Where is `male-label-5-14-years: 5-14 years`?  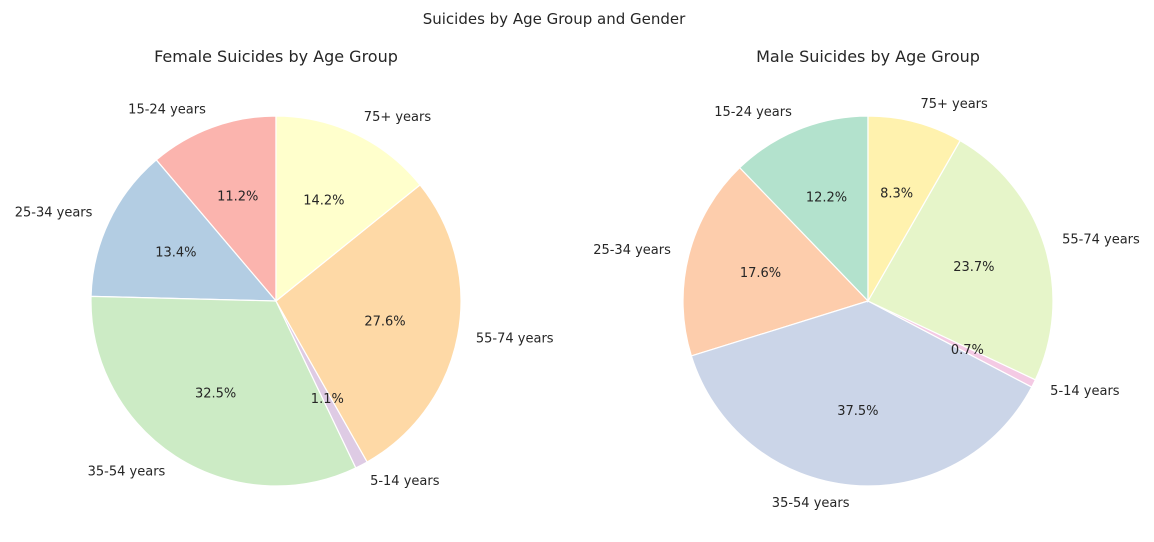 male-label-5-14-years: 5-14 years is located at coordinates (1085, 391).